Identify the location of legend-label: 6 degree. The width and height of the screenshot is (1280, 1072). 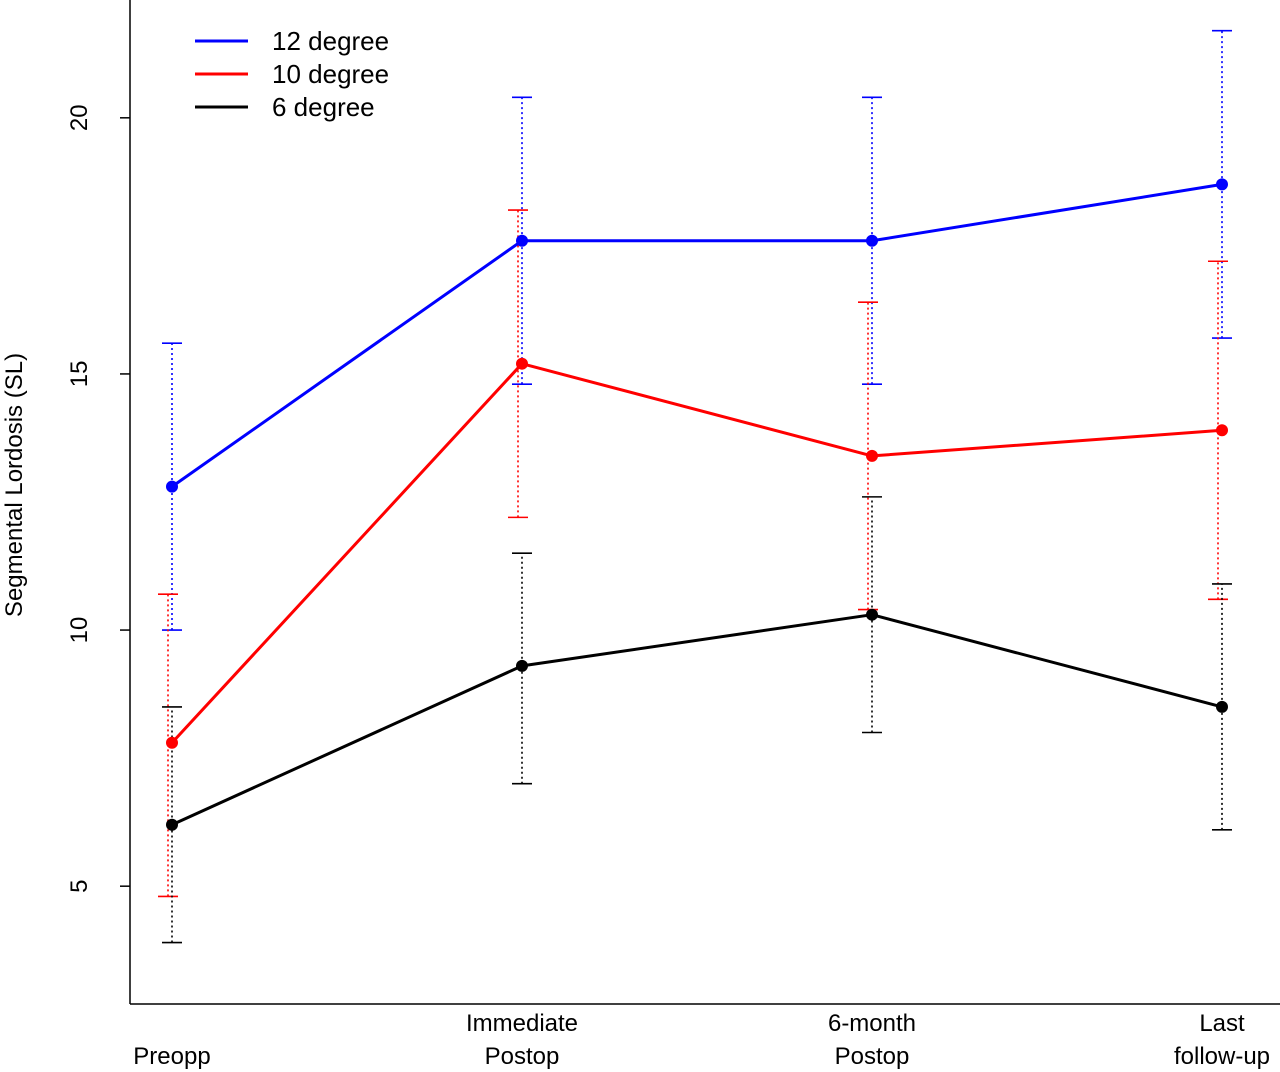
(323, 107).